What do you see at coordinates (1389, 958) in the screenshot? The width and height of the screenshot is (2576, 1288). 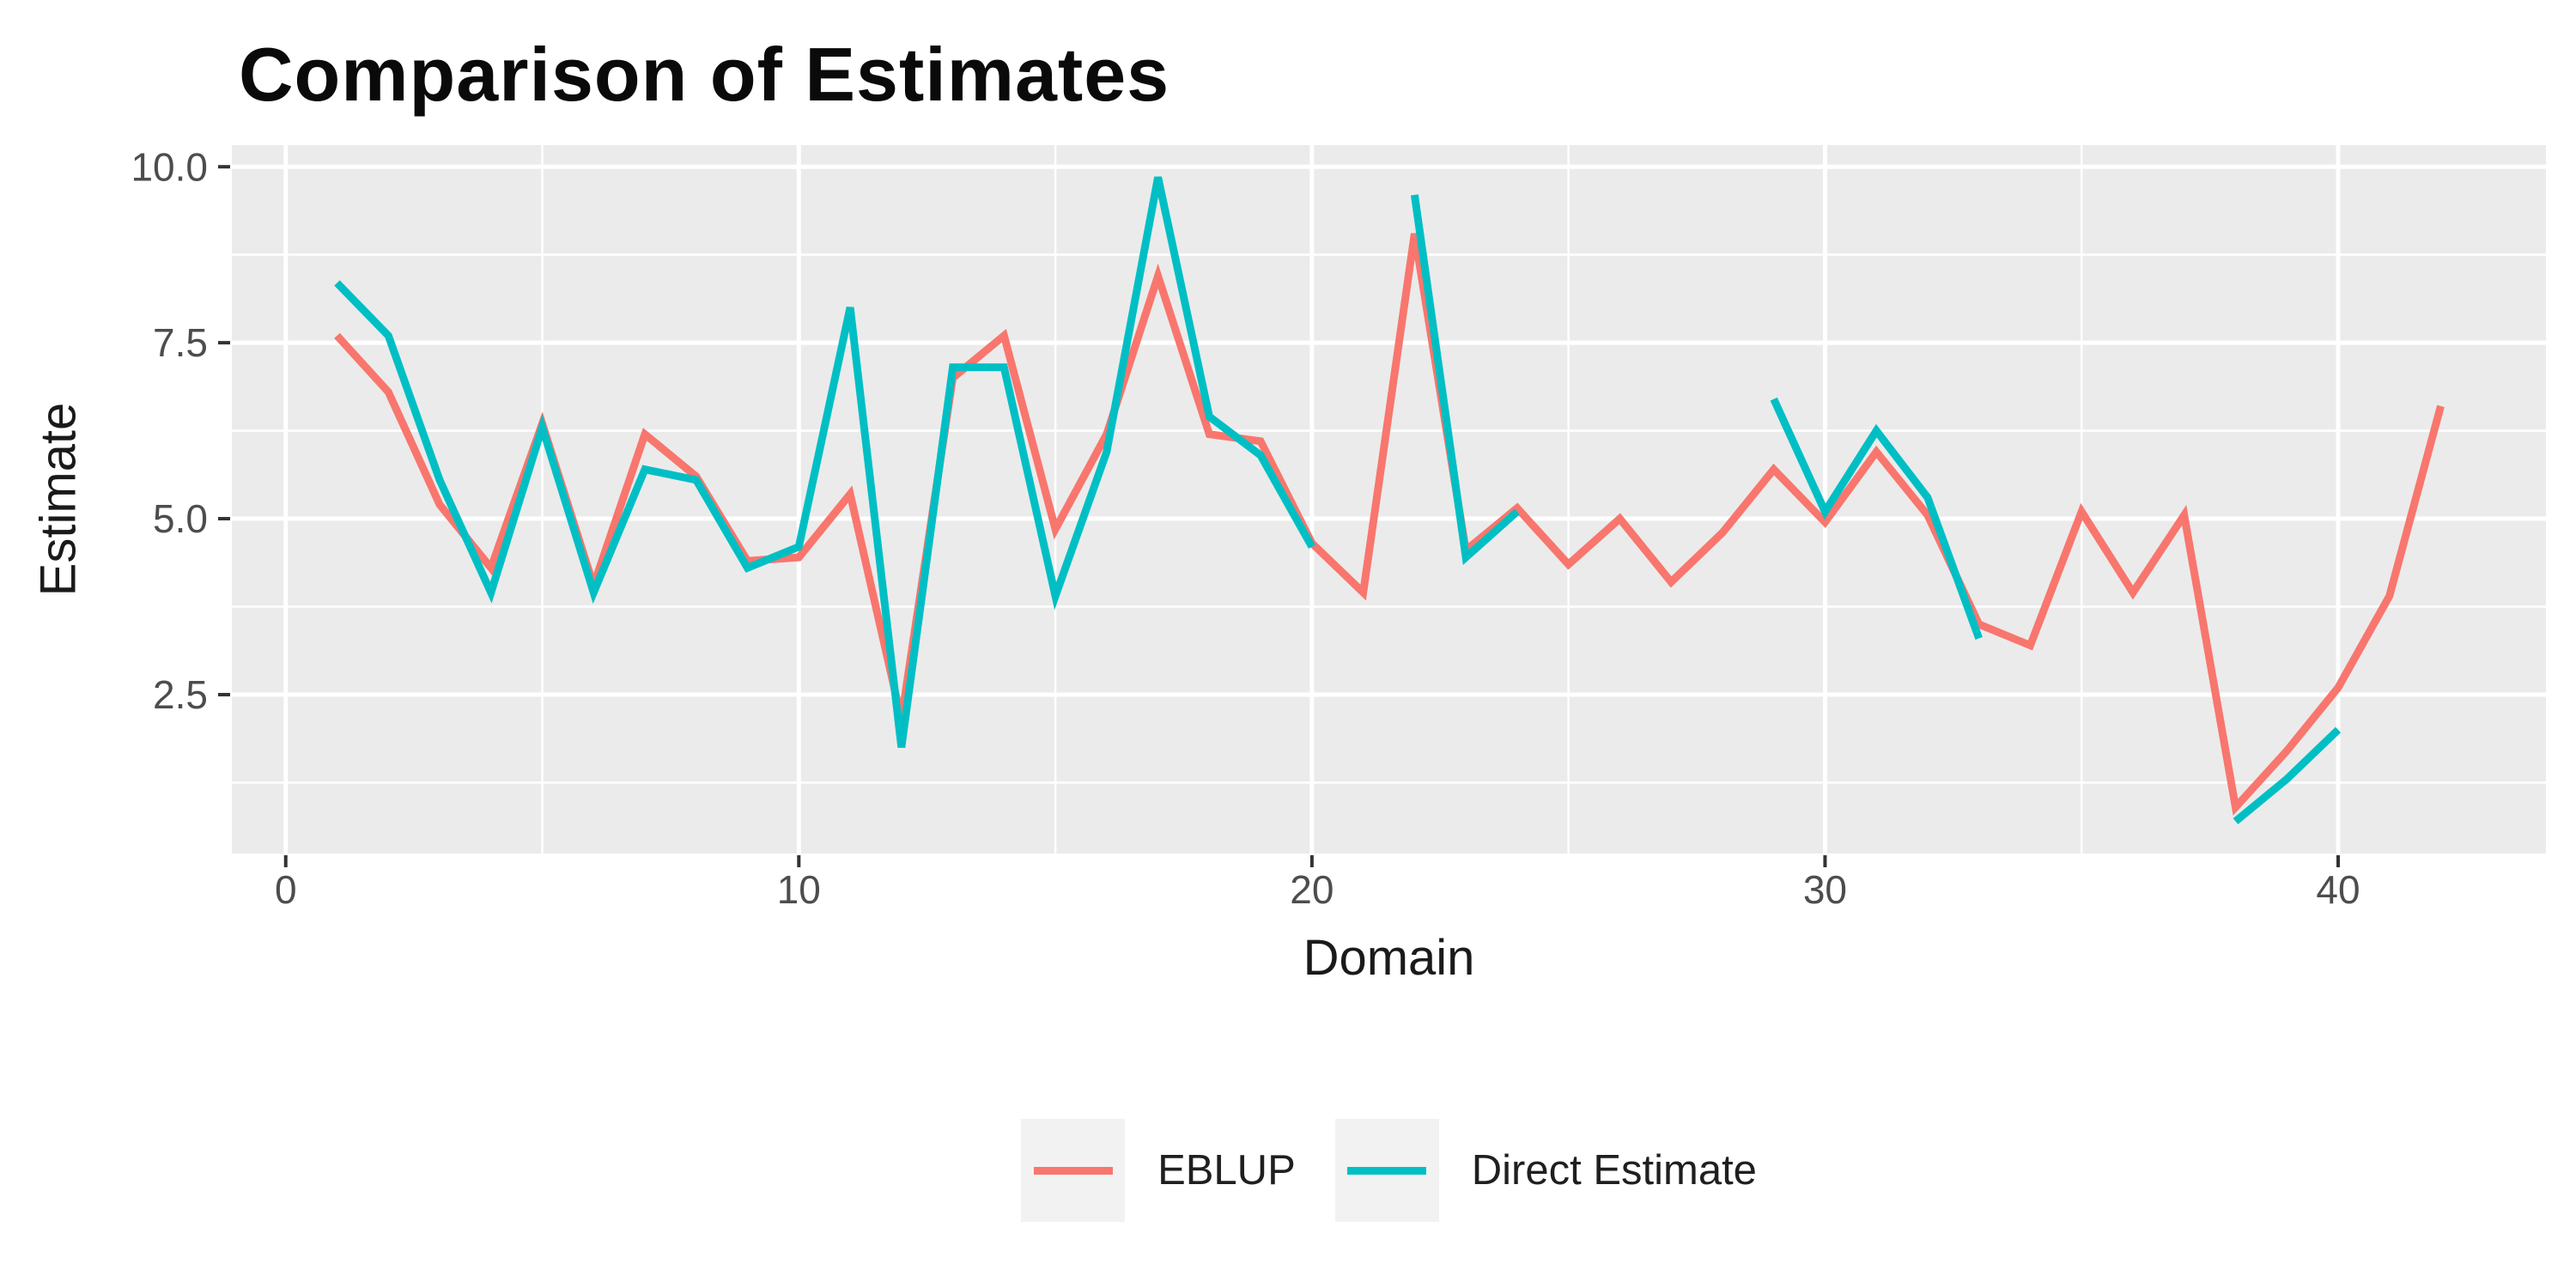 I see `x-axis-title: Domain` at bounding box center [1389, 958].